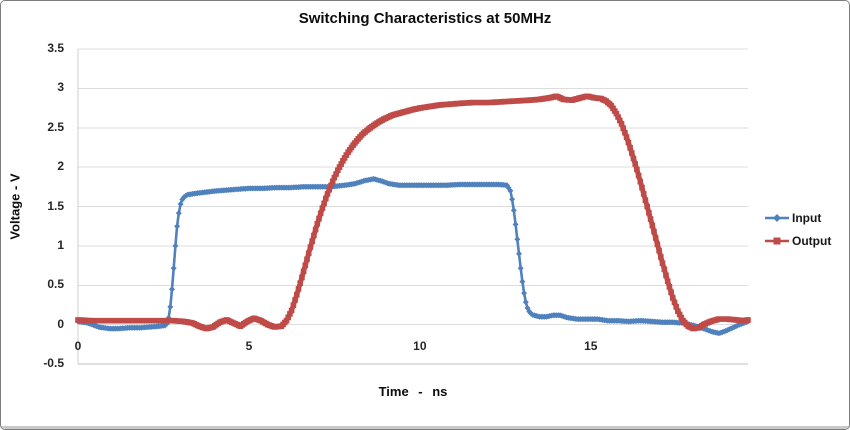  What do you see at coordinates (60, 244) in the screenshot?
I see `y-tick-label: 1` at bounding box center [60, 244].